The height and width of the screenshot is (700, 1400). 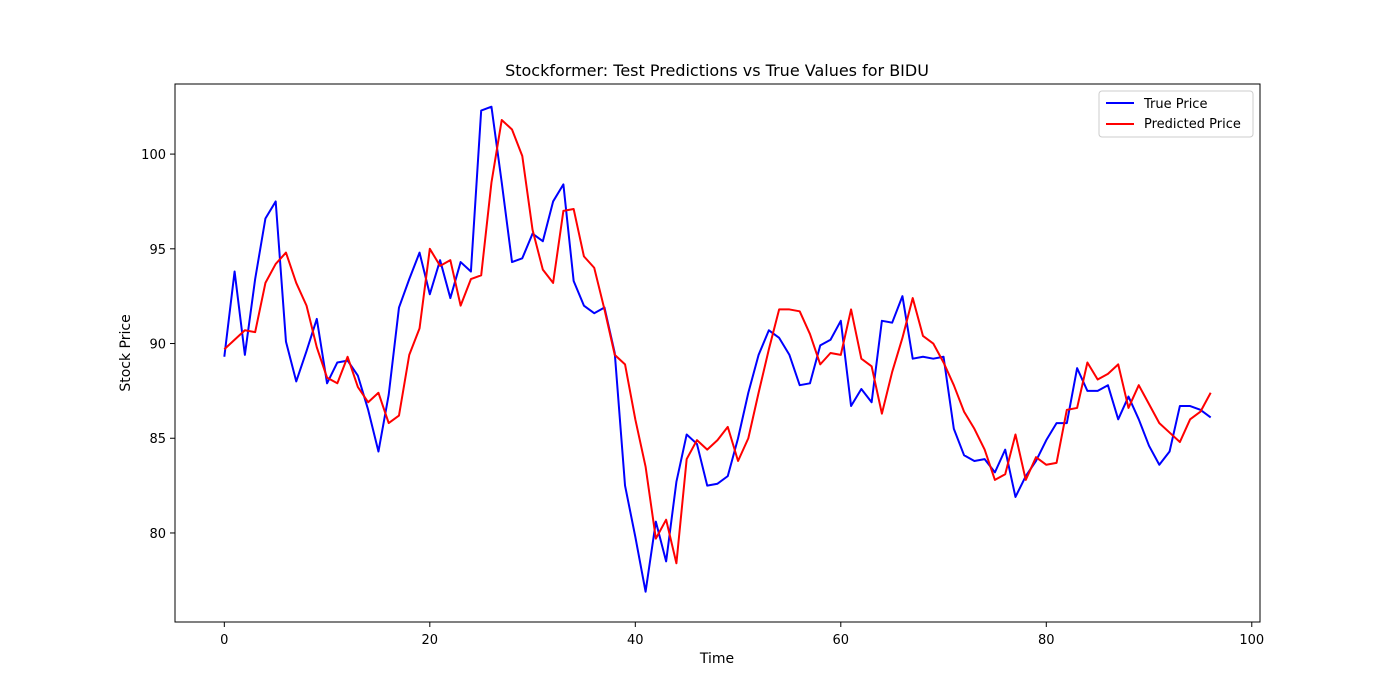 I want to click on x-axis-label: Time, so click(x=716, y=659).